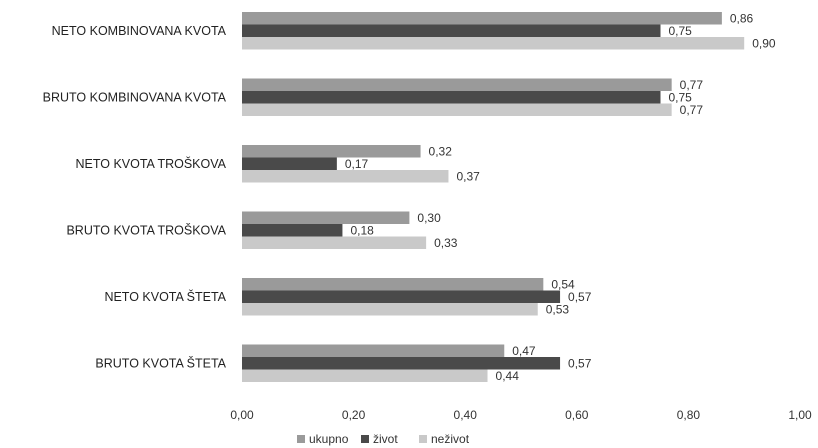 Image resolution: width=818 pixels, height=448 pixels. What do you see at coordinates (493, 43) in the screenshot?
I see `bar-nezivot-neto-kombinovana-kvota` at bounding box center [493, 43].